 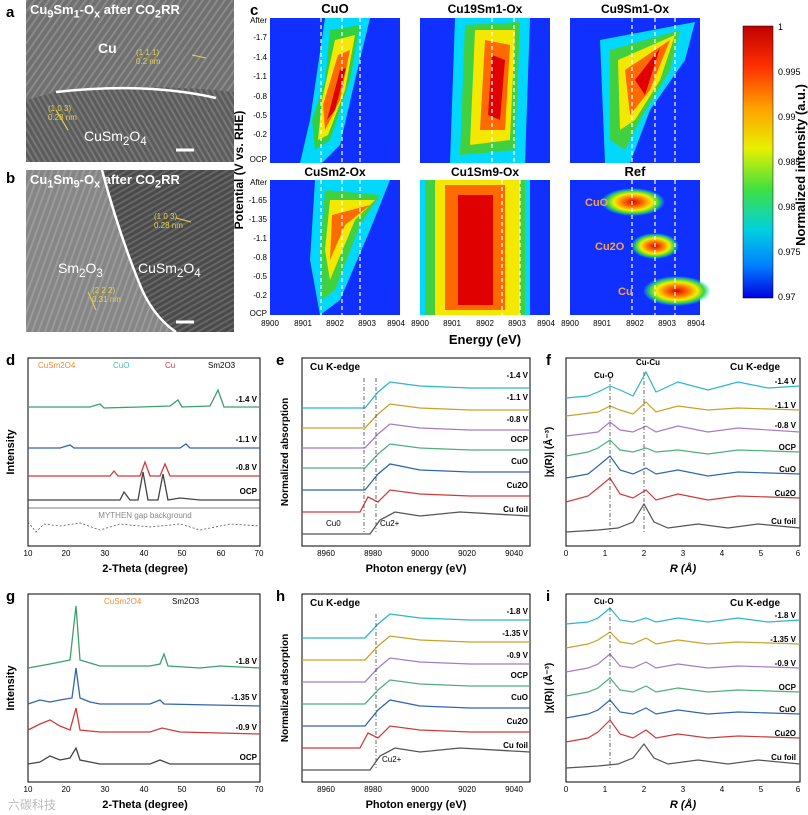 What do you see at coordinates (105, 181) in the screenshot?
I see `tem-b-title: Cu1Sm9-Ox after CO2RR` at bounding box center [105, 181].